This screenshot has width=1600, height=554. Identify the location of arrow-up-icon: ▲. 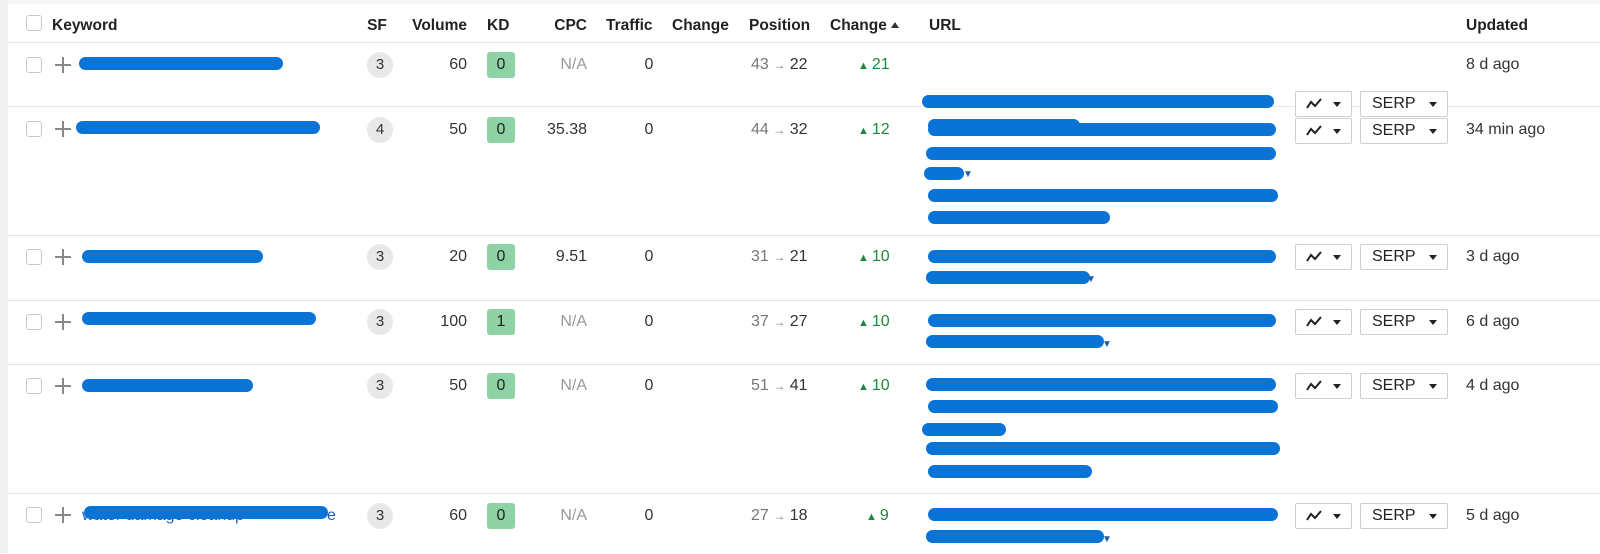
(863, 258).